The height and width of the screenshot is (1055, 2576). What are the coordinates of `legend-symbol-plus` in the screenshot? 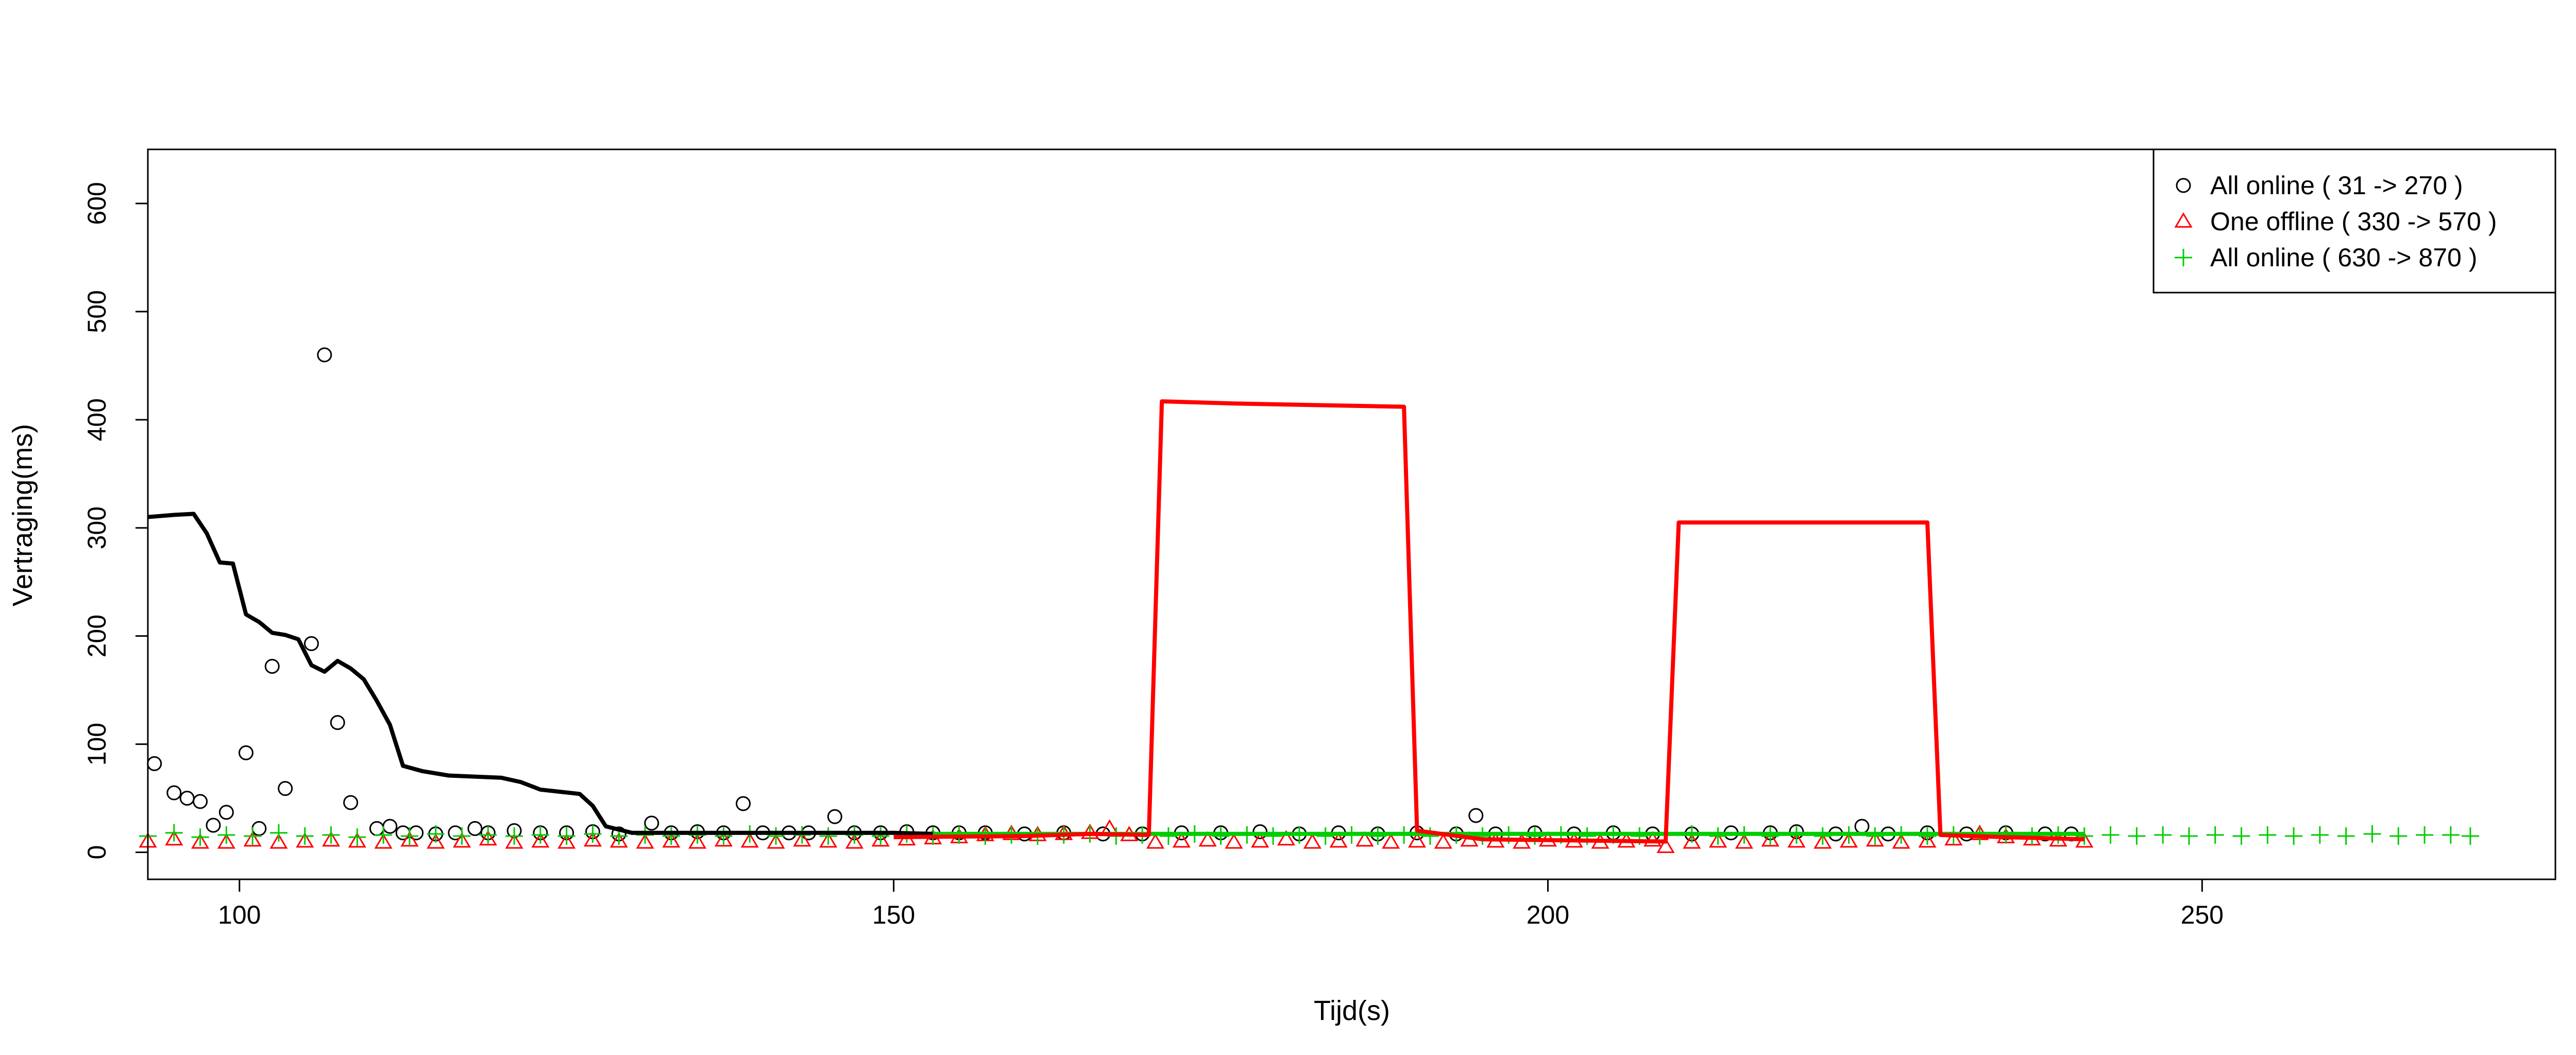 It's located at (2183, 257).